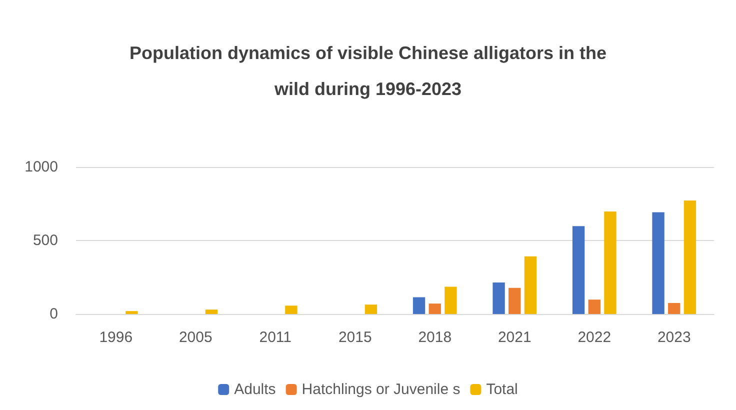  Describe the element at coordinates (435, 337) in the screenshot. I see `x-tick-label: 2018` at that location.